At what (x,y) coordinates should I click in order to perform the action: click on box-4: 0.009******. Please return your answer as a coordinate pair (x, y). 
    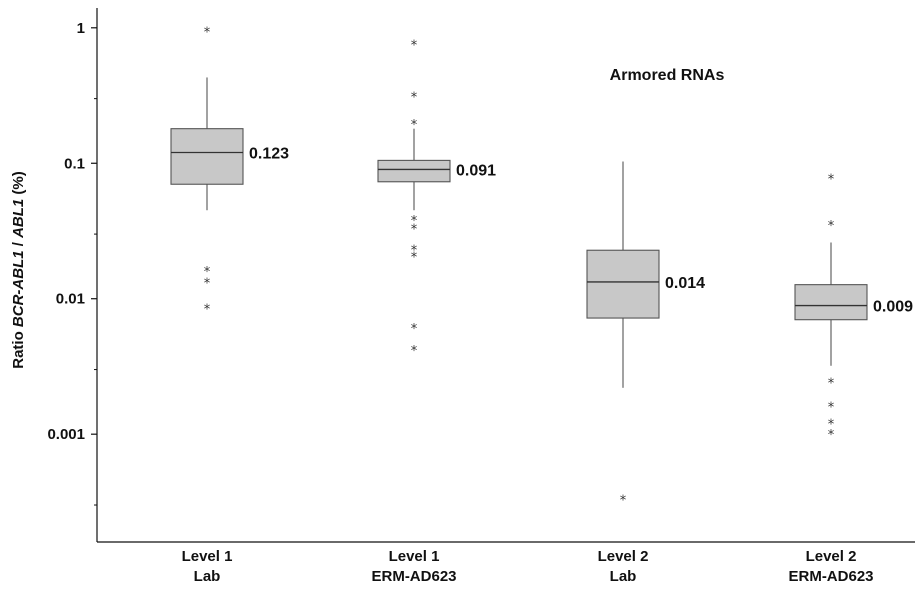
    Looking at the image, I should click on (853, 308).